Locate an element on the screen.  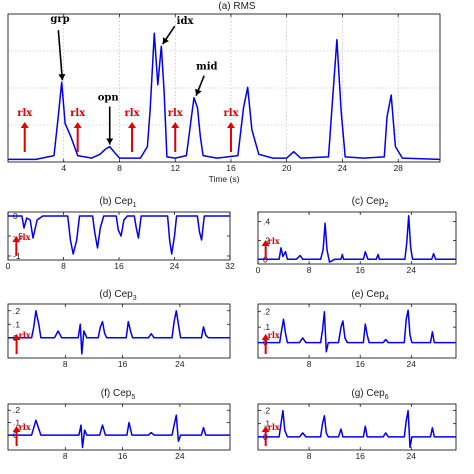
axes-frame-cep4 is located at coordinates (357, 331).